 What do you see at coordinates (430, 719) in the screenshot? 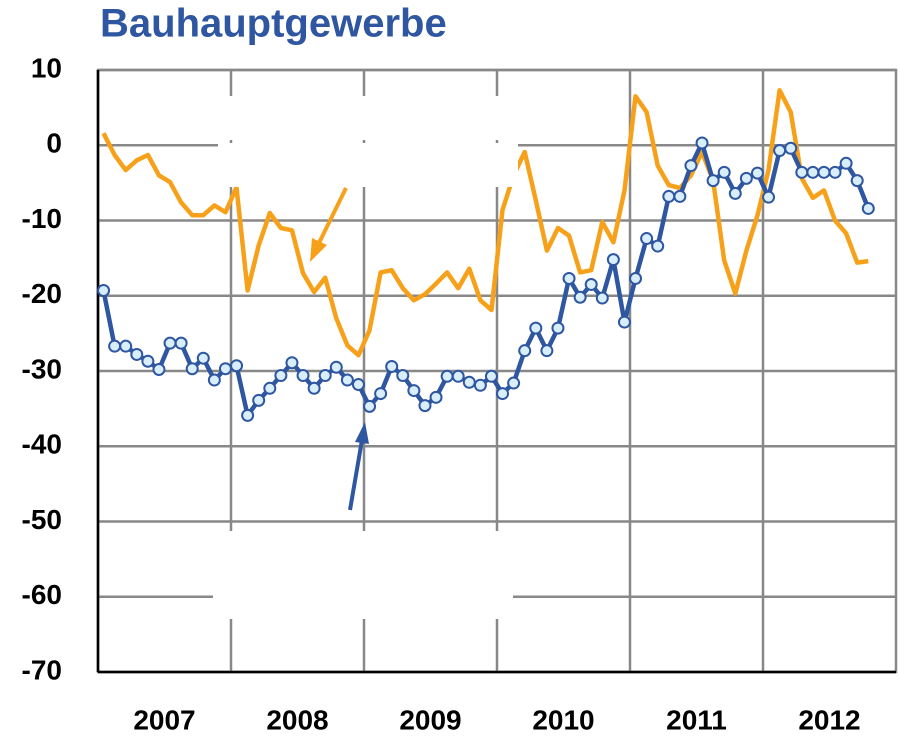
I see `x-tick-label: 2009` at bounding box center [430, 719].